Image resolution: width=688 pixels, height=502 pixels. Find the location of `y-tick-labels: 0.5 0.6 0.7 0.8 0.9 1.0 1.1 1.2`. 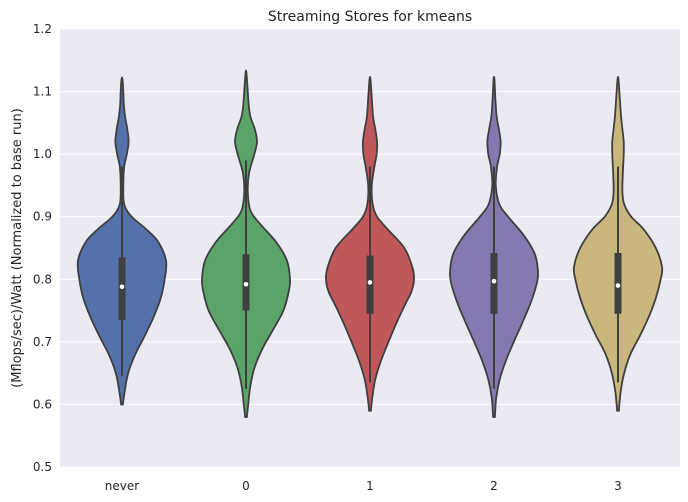

y-tick-labels: 0.5 0.6 0.7 0.8 0.9 1.0 1.1 1.2 is located at coordinates (42, 248).